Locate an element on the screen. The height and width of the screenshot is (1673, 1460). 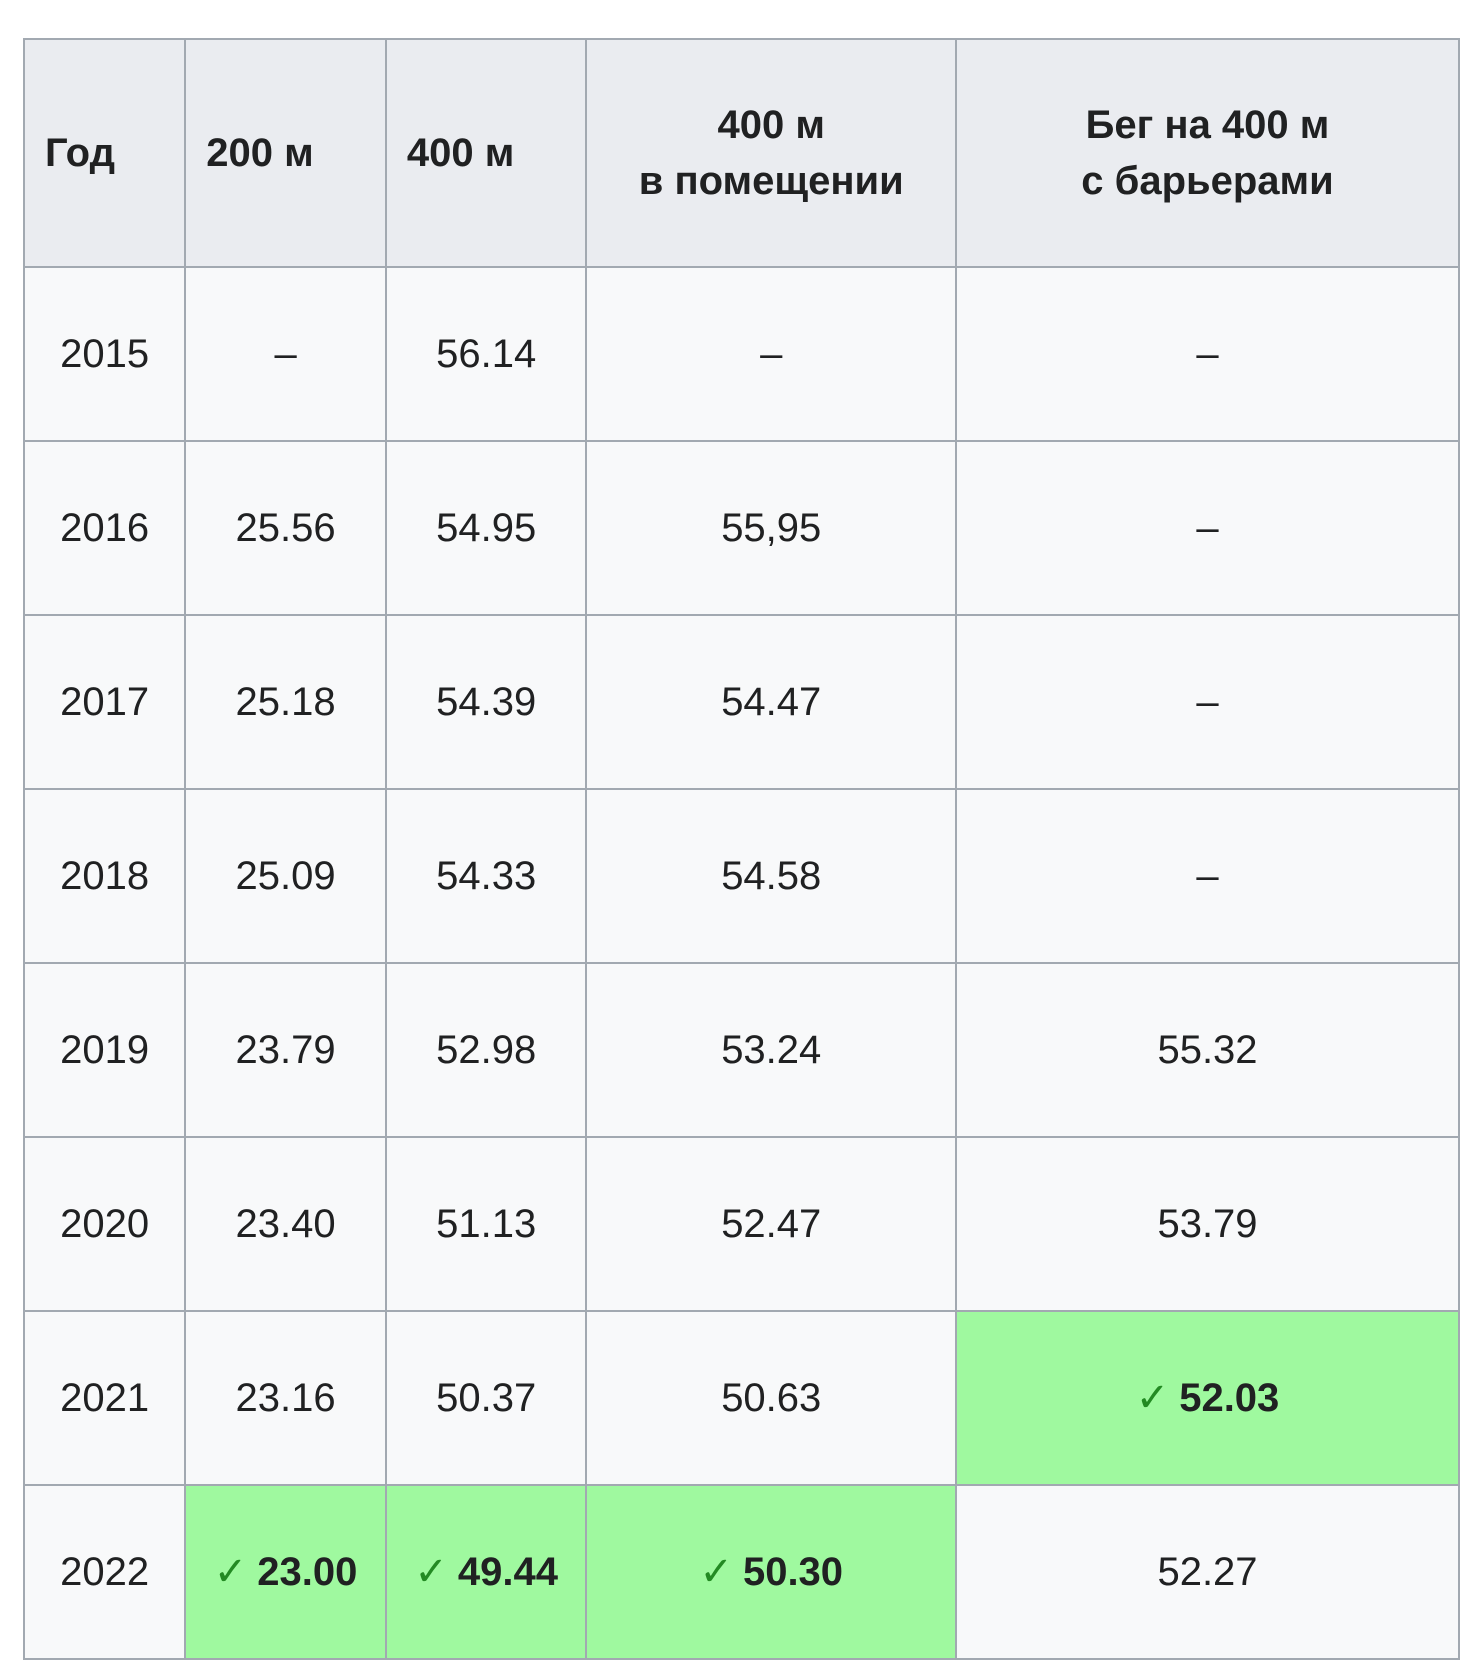
header-200m: 200 м is located at coordinates (285, 153).